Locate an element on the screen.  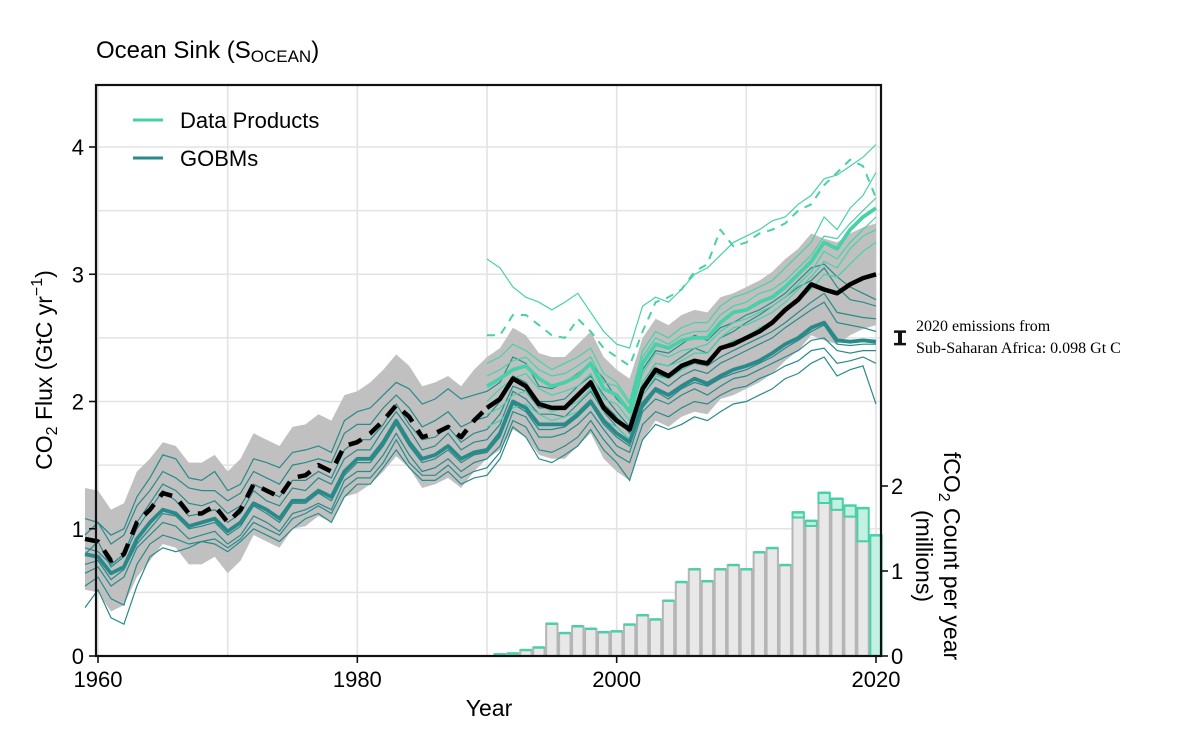
svg-text: (millions) is located at coordinates (924, 556).